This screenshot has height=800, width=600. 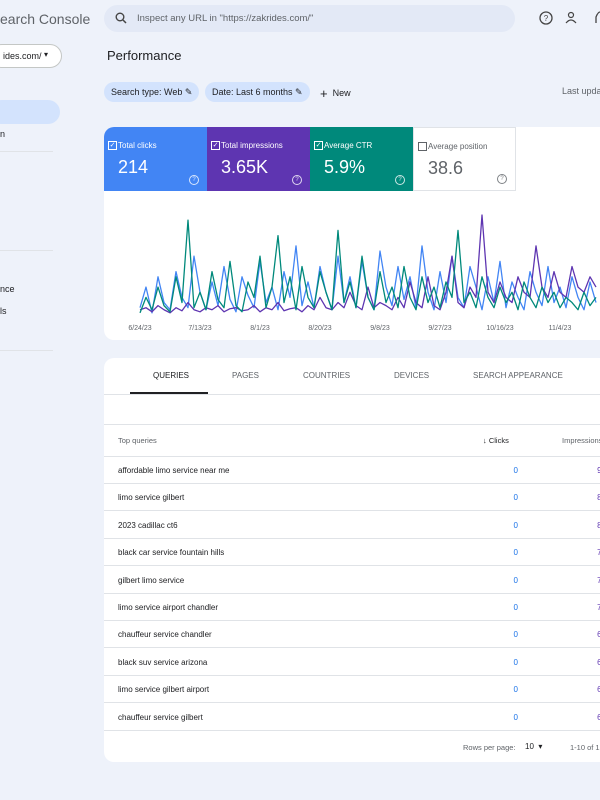 What do you see at coordinates (597, 17) in the screenshot?
I see `bell-icon` at bounding box center [597, 17].